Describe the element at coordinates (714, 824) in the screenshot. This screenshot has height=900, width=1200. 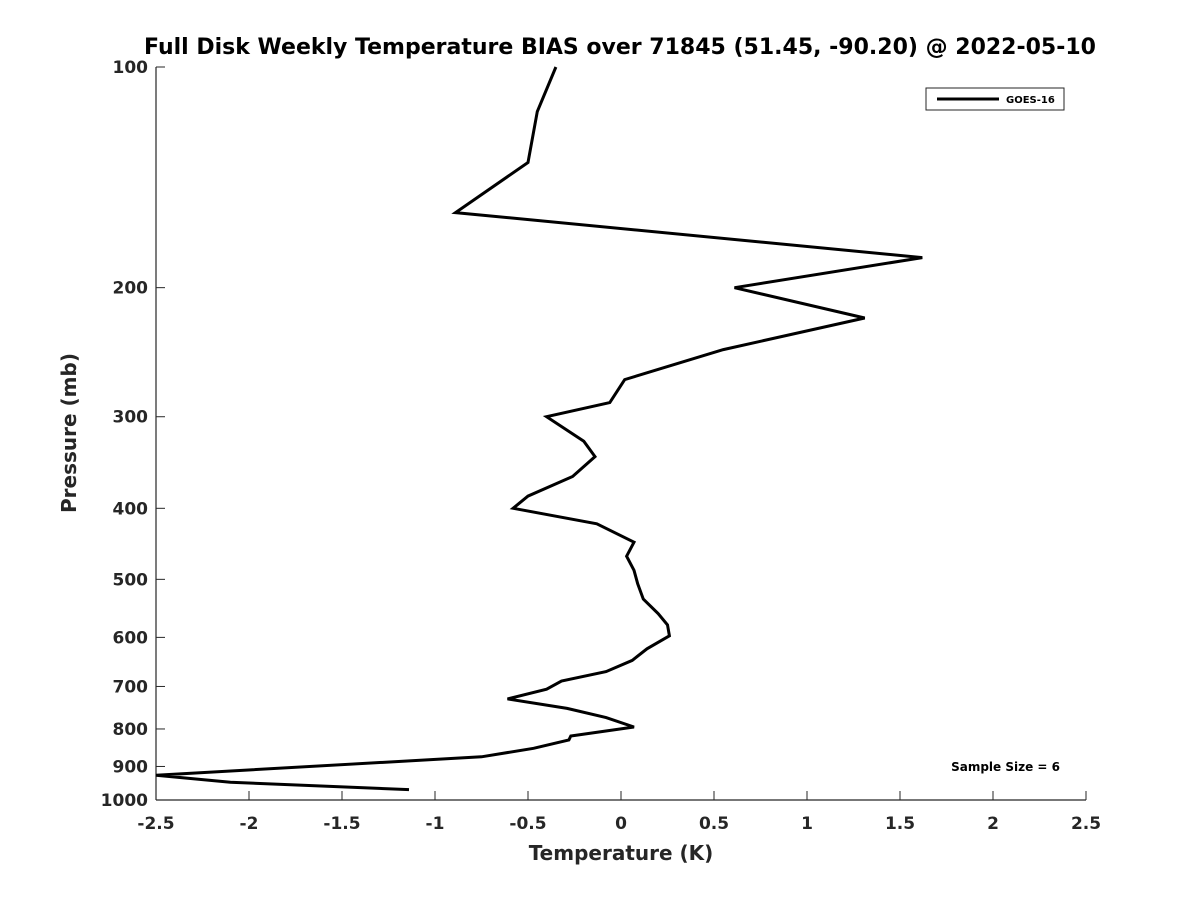
I see `x-tick-label: 0.5` at that location.